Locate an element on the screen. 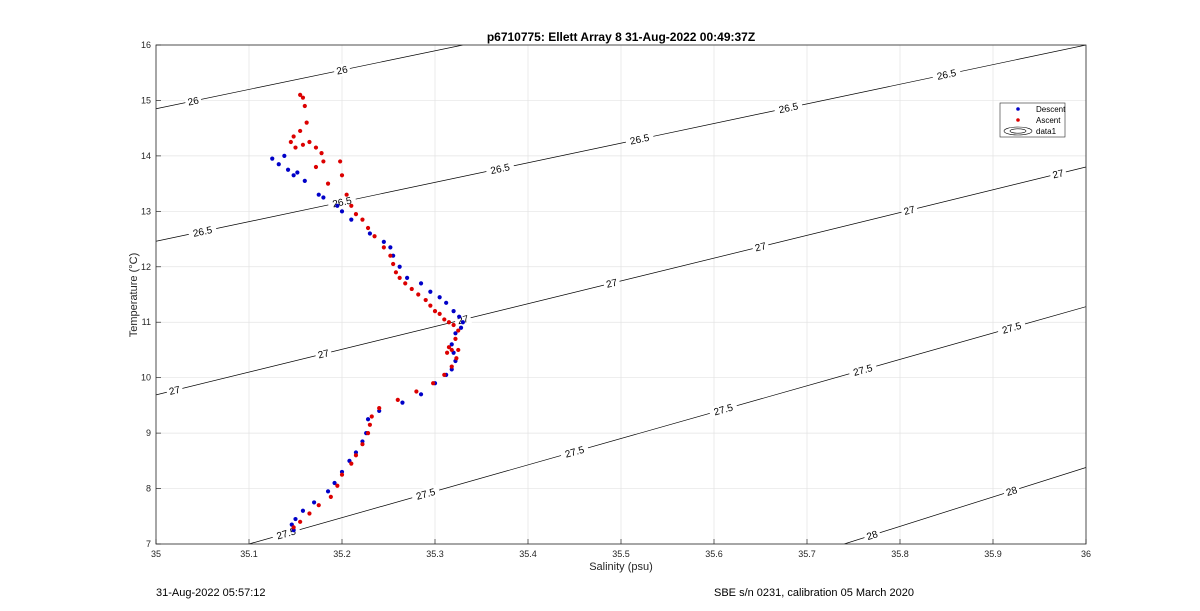 This screenshot has height=611, width=1200. contour-label: 26.5 is located at coordinates (500, 168).